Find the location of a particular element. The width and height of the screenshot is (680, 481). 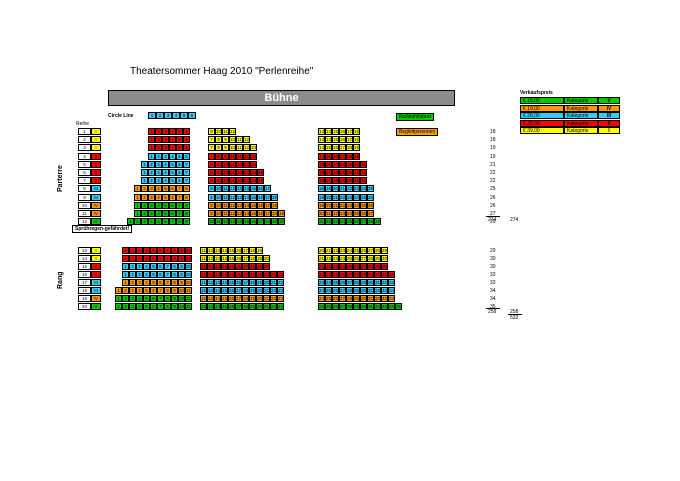

circle-line-seat: 2 is located at coordinates (160, 115).